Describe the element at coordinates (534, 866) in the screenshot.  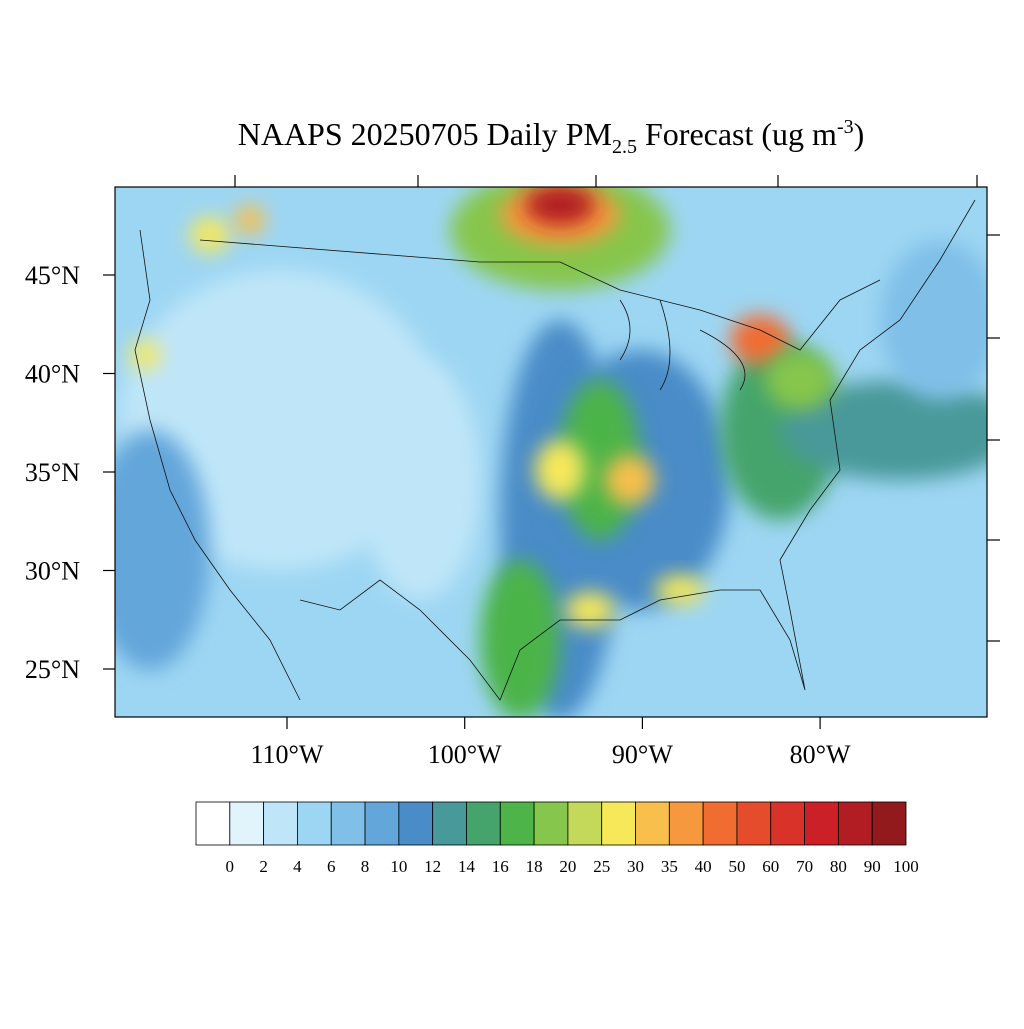
I see `colorbar-label: 18` at that location.